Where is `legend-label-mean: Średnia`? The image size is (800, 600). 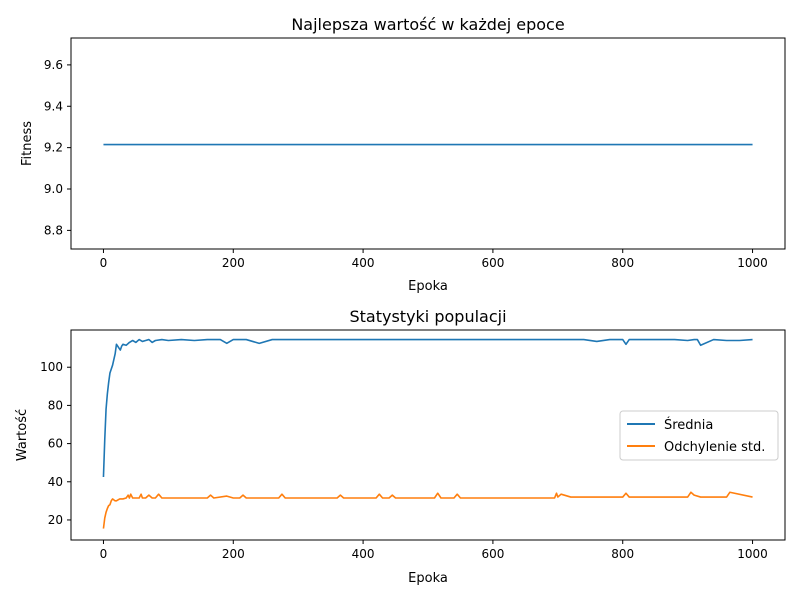 legend-label-mean: Średnia is located at coordinates (688, 425).